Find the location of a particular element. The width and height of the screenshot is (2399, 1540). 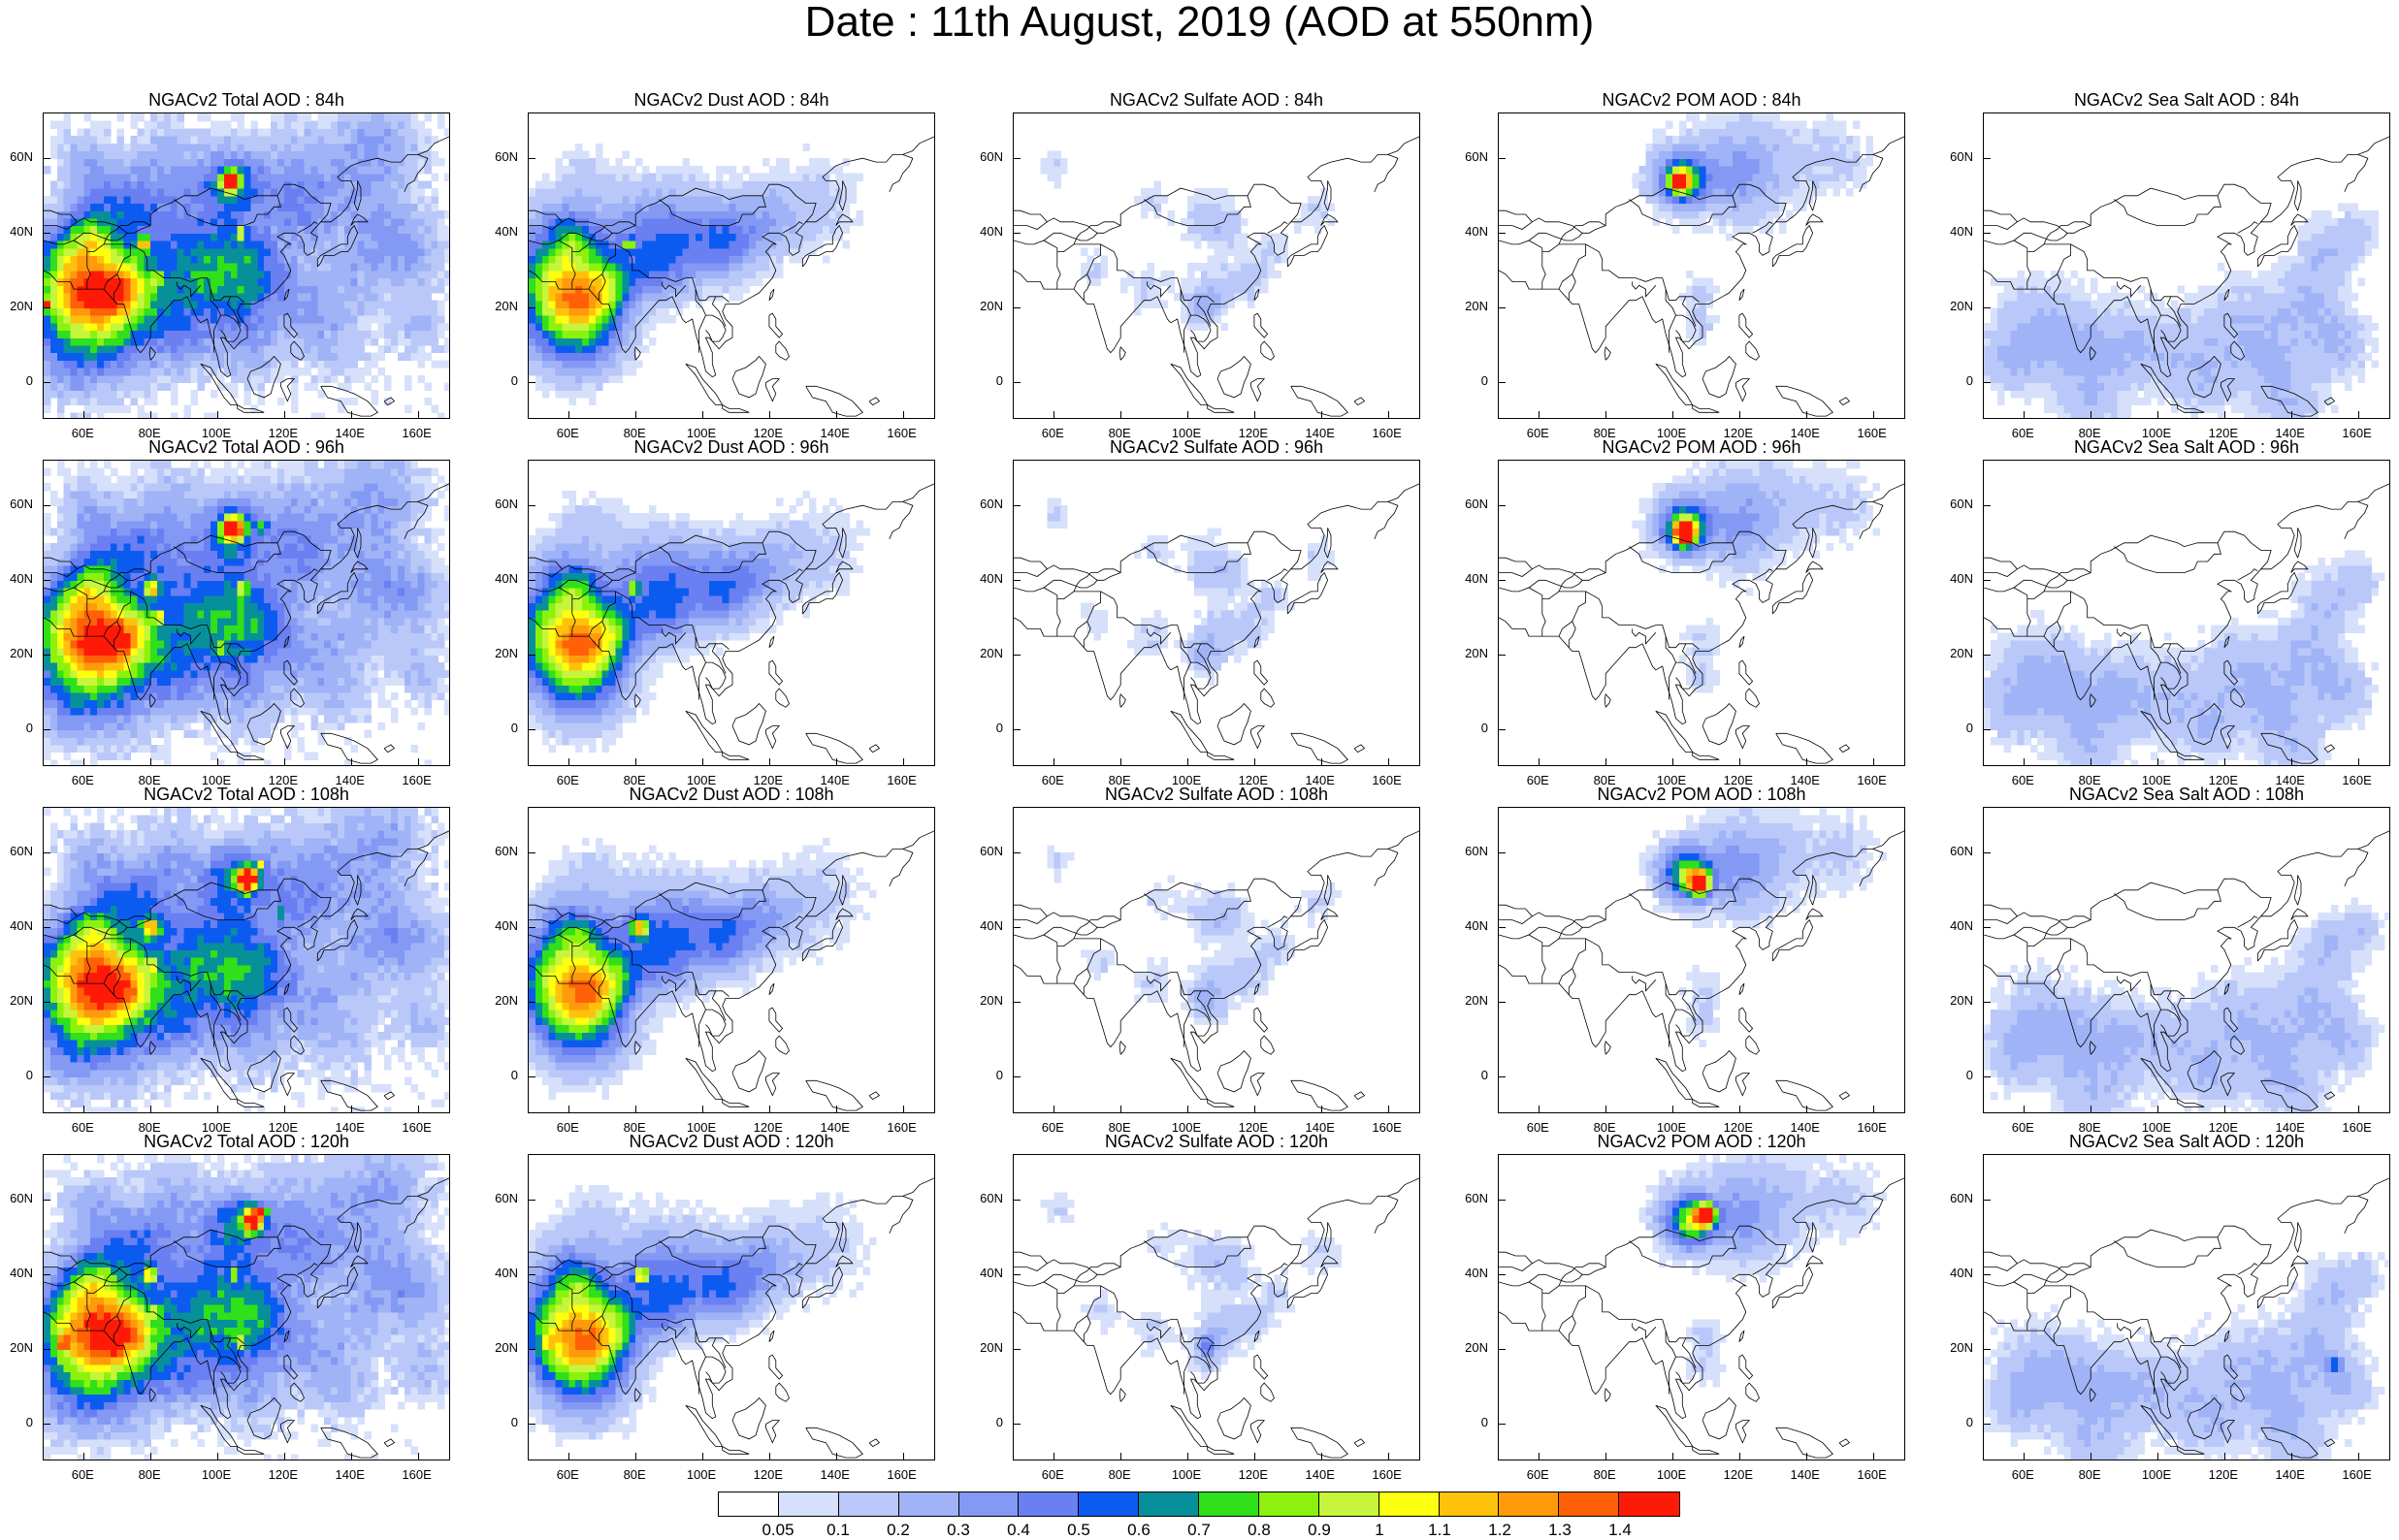

lat-label: 0 is located at coordinates (982, 381).